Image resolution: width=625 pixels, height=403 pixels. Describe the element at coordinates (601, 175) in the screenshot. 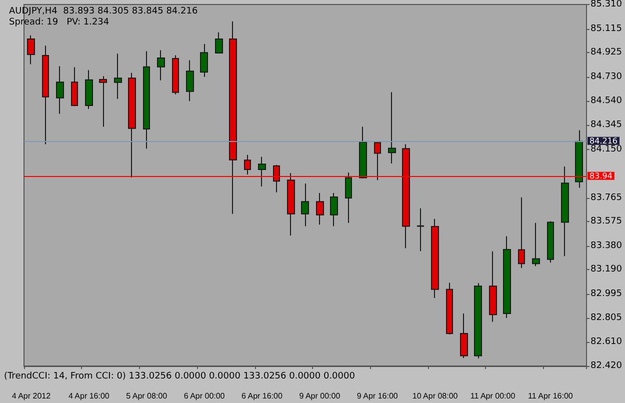

I see `ref-line-label: 83.94` at that location.